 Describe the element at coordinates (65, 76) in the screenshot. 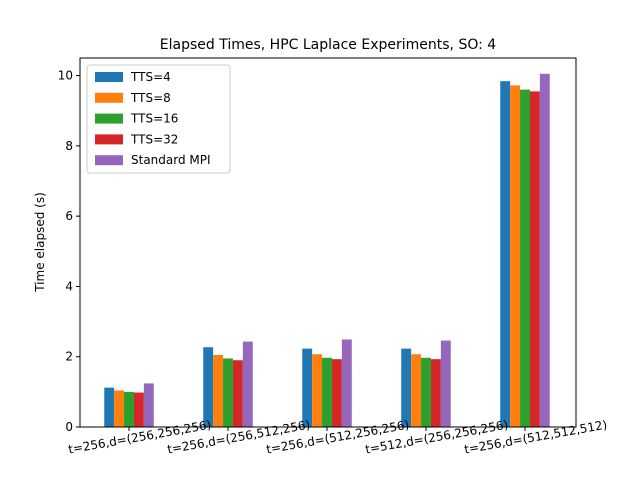

I see `y-tick-label: 10` at that location.